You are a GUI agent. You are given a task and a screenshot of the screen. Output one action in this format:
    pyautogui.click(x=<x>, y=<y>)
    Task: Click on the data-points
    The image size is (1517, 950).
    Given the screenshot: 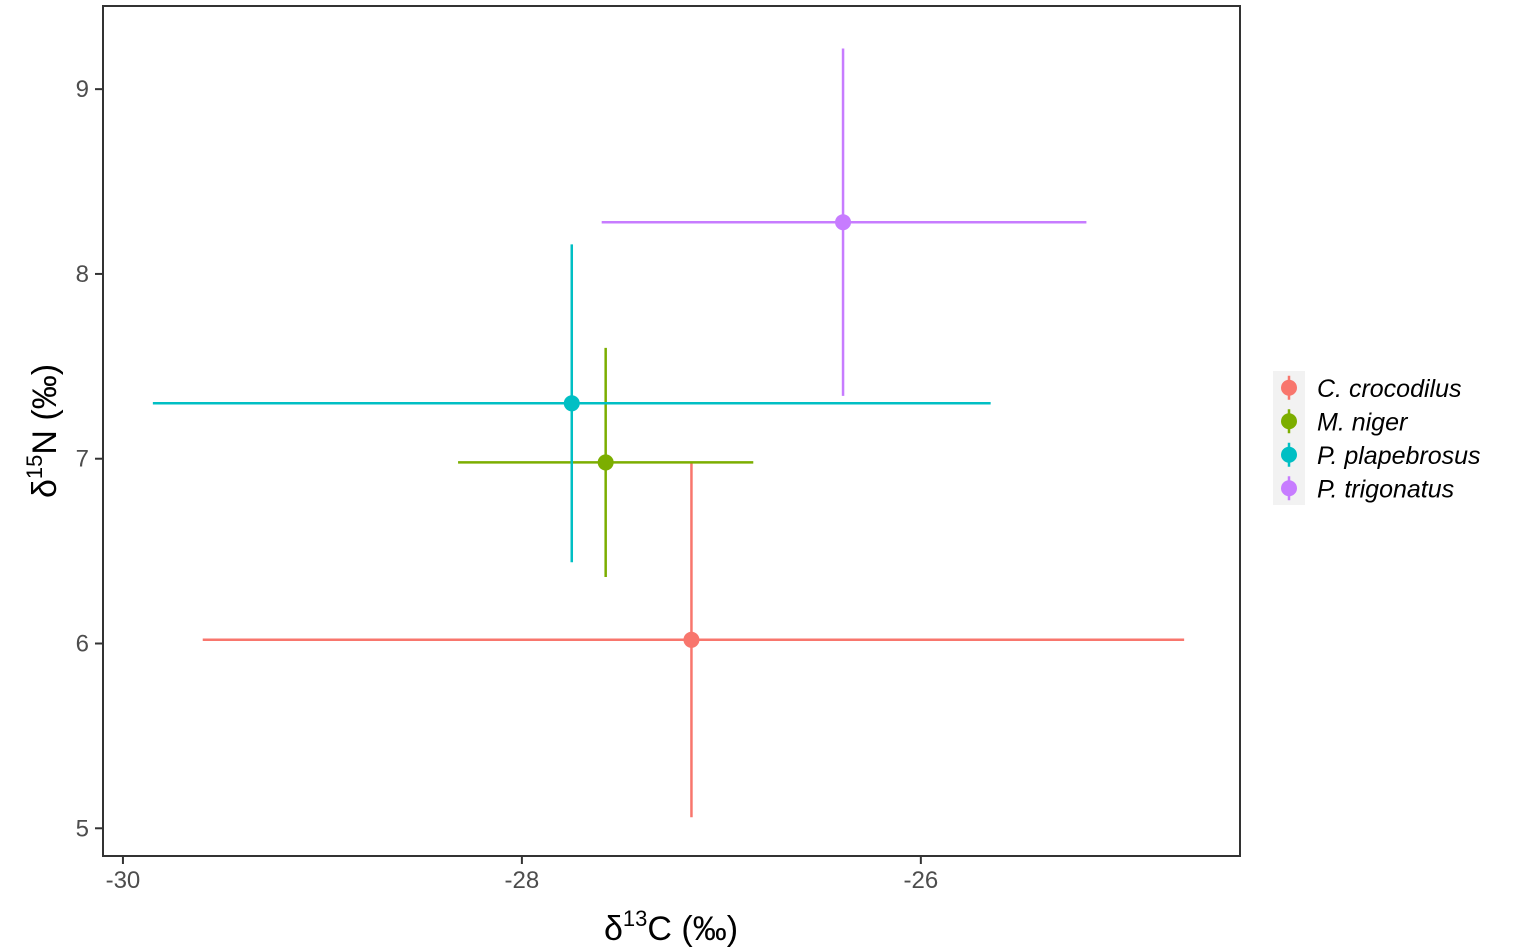 What is the action you would take?
    pyautogui.click(x=707, y=431)
    